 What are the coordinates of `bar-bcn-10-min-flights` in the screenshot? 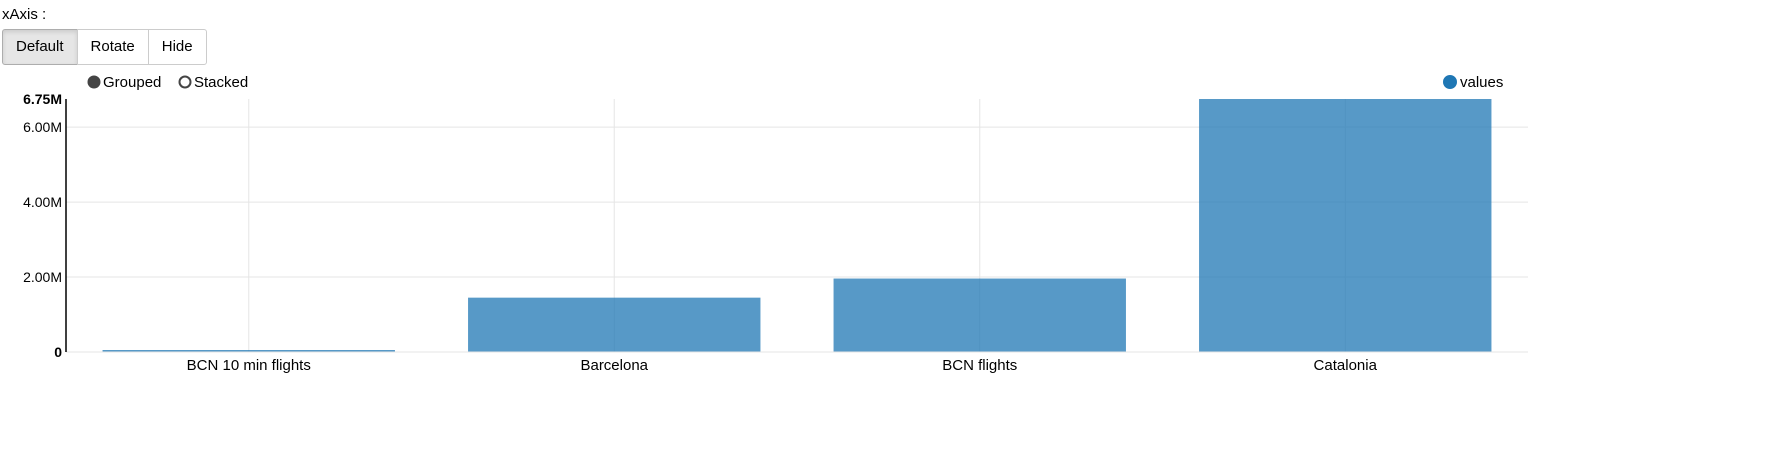 It's located at (248, 351).